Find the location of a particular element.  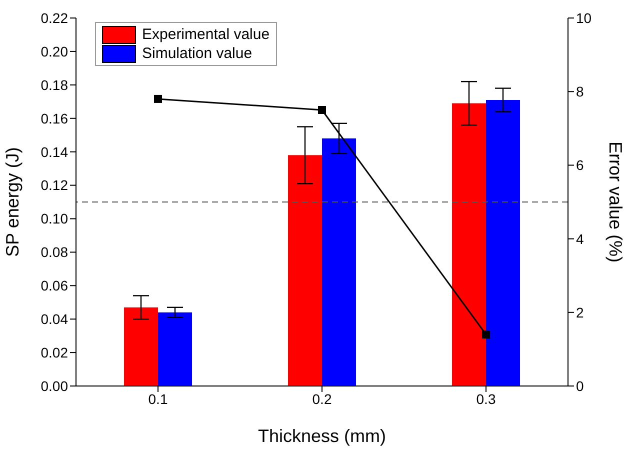

y2-tick-label: 4 is located at coordinates (580, 238).